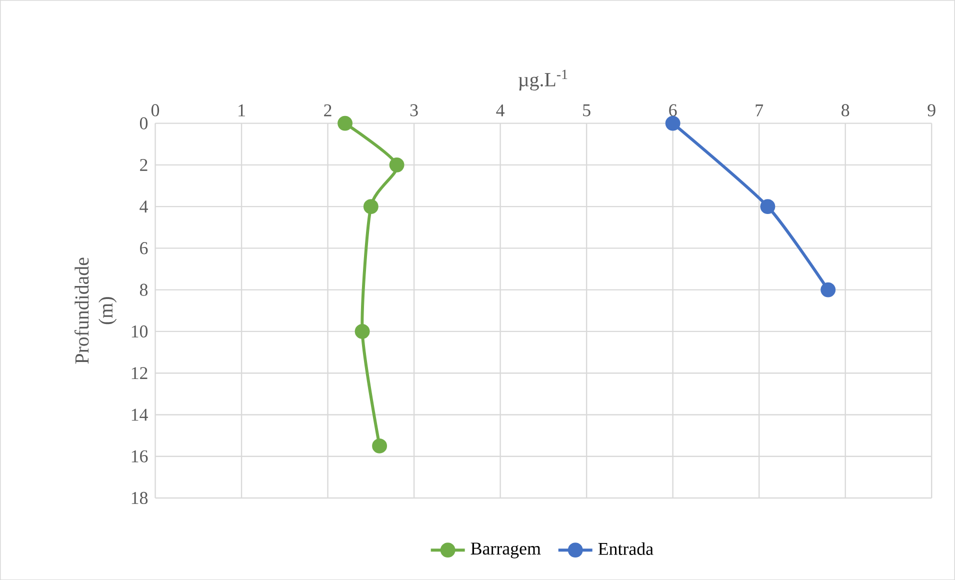  What do you see at coordinates (846, 110) in the screenshot?
I see `x-tick-label: 8` at bounding box center [846, 110].